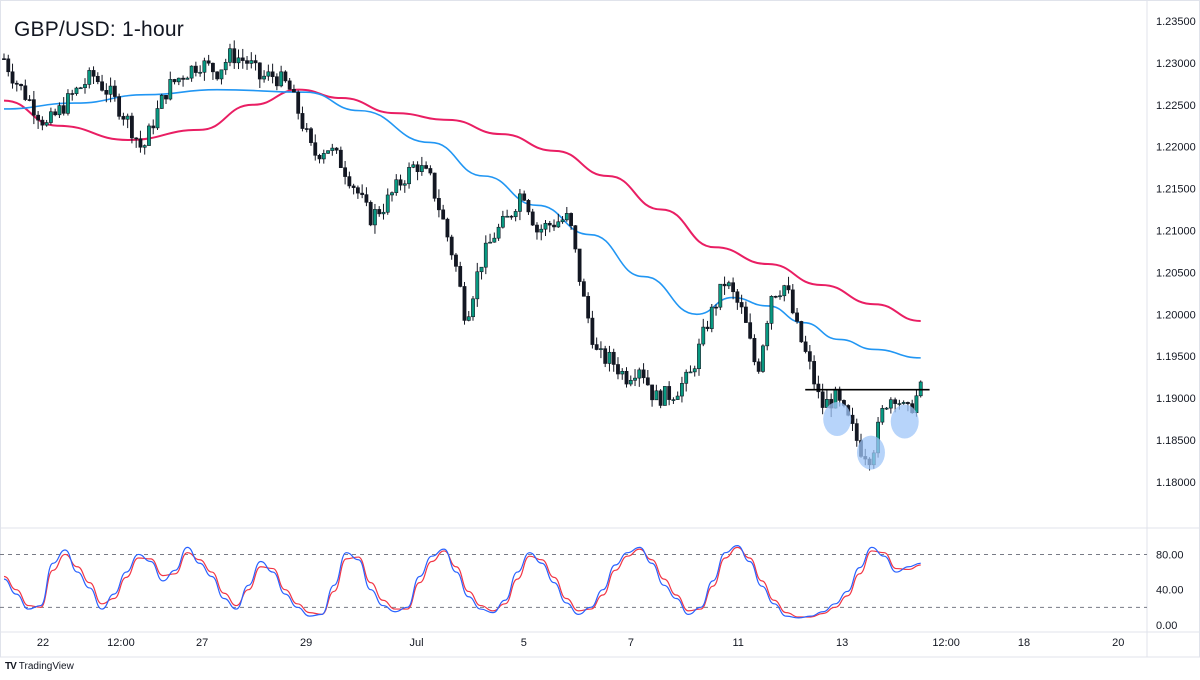  What do you see at coordinates (1170, 590) in the screenshot?
I see `oscillator-axis: 80.00 40.00 0.00` at bounding box center [1170, 590].